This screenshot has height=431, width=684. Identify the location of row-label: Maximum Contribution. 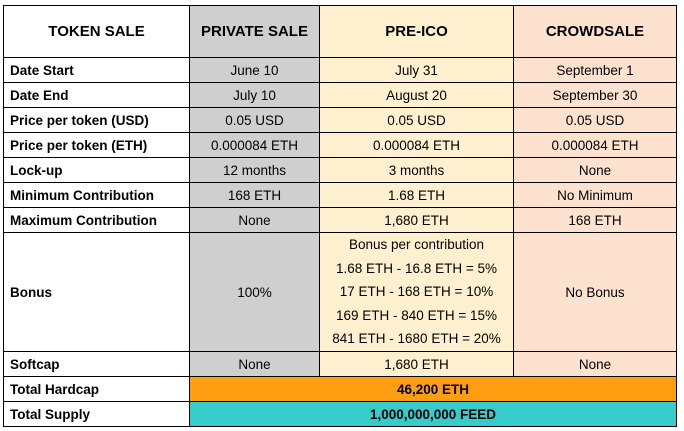
(96, 220).